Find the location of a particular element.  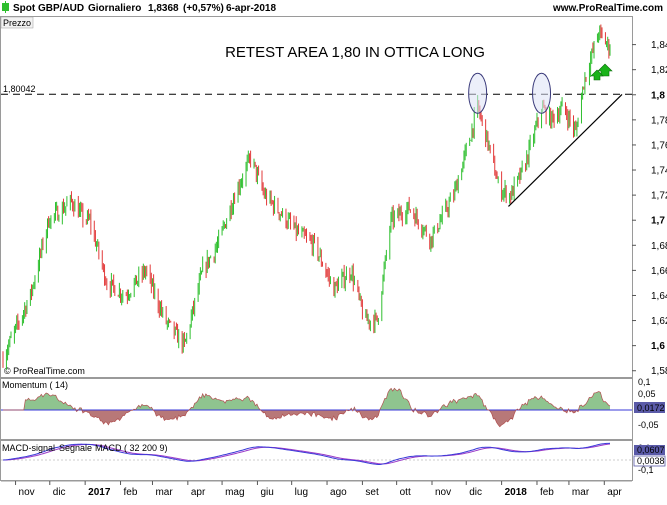

timeframe-label: Giornaliero is located at coordinates (114, 8).